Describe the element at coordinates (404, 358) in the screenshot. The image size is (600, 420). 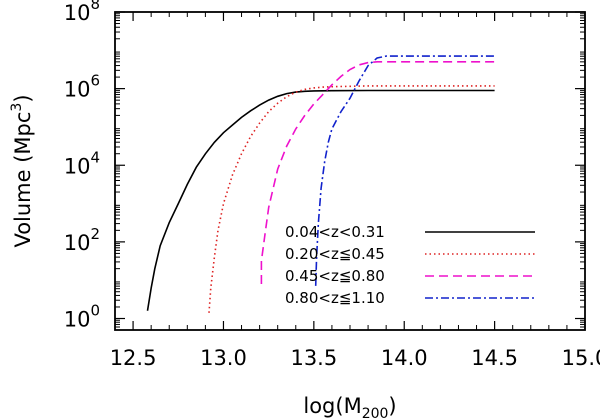
I see `x-tick-label: 14.0` at that location.